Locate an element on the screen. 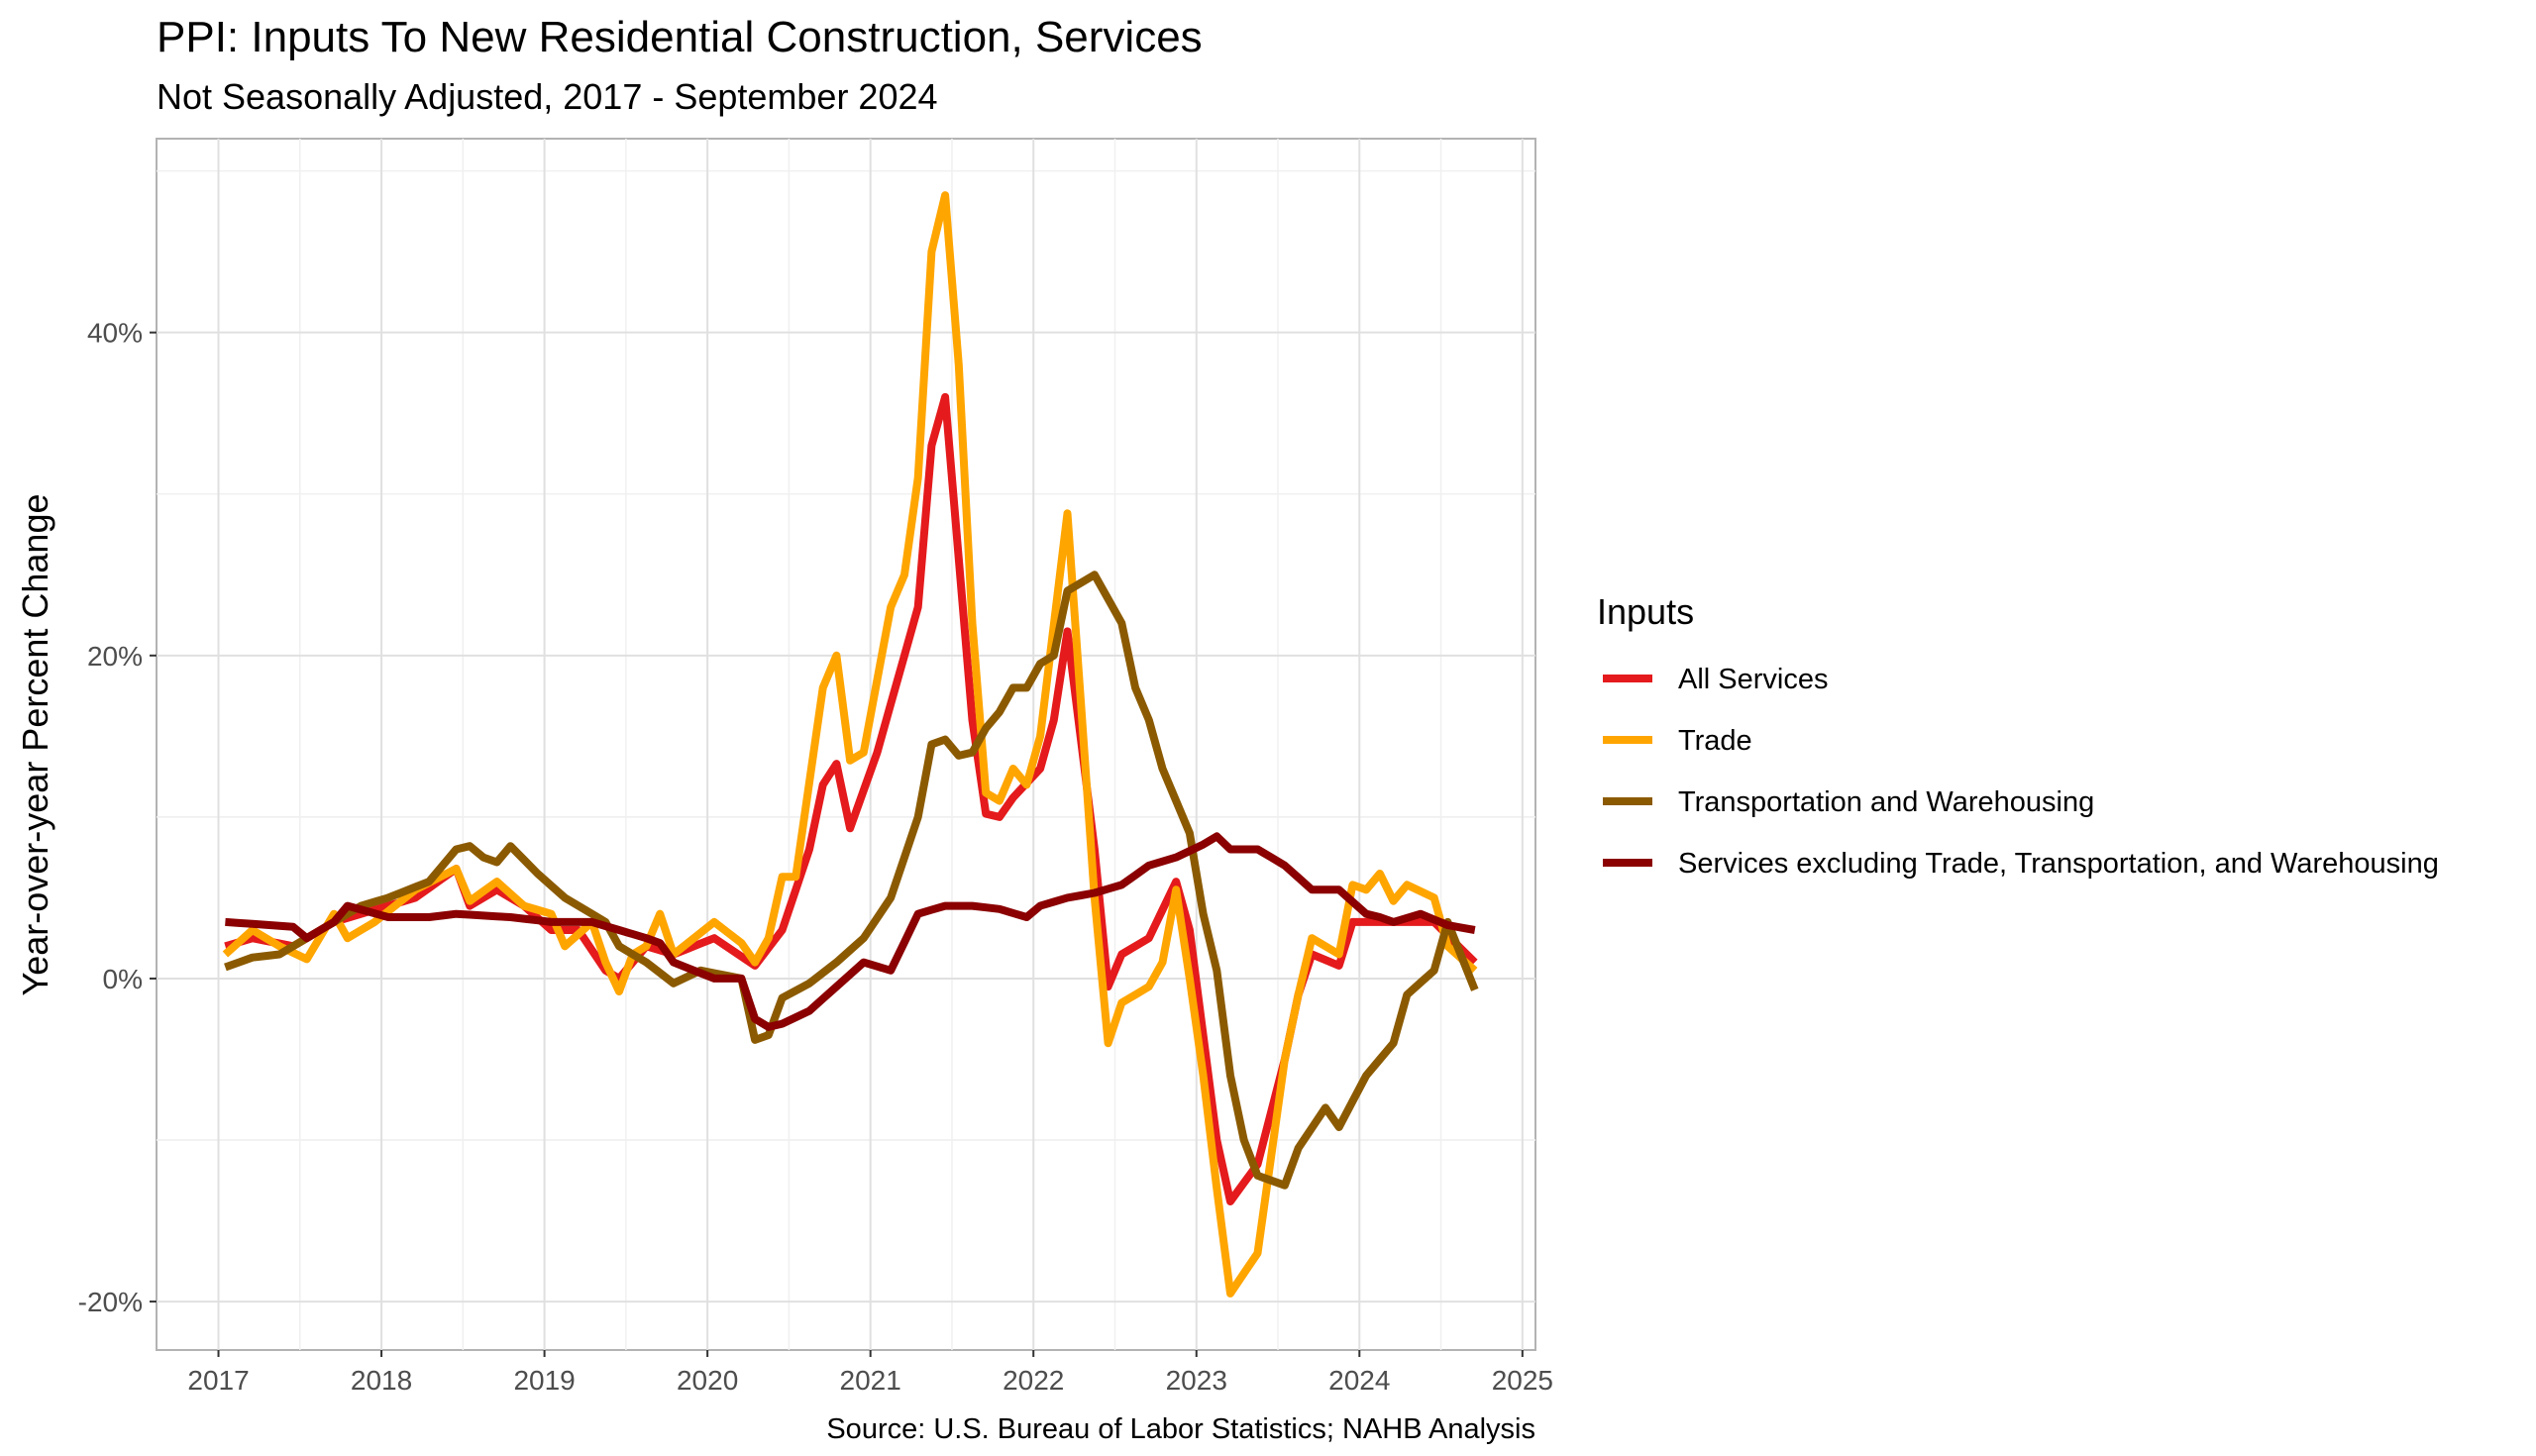 The image size is (2536, 1456). x-tick-label: 2020 is located at coordinates (707, 1380).